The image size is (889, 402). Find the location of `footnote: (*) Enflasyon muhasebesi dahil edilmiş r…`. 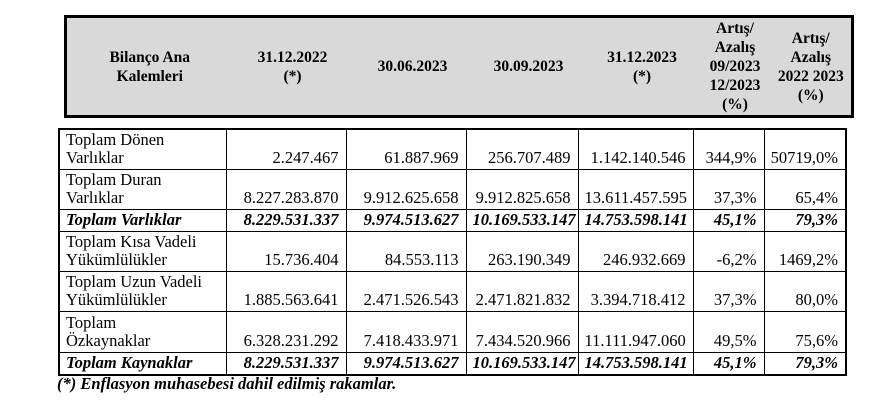

footnote: (*) Enflasyon muhasebesi dahil edilmiş r… is located at coordinates (227, 383).